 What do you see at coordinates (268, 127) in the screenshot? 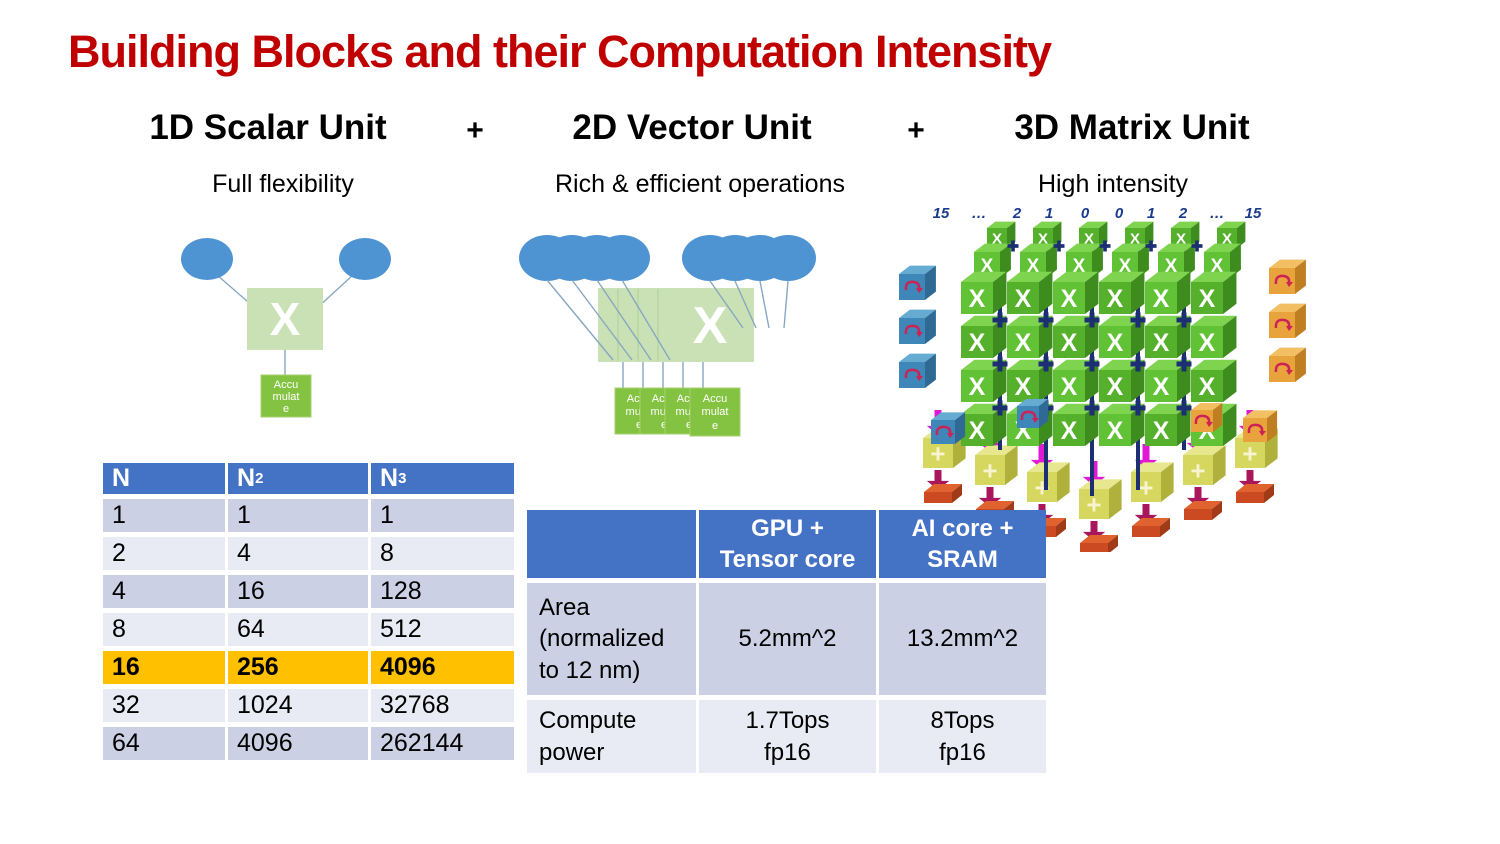
I see `unit-title-scalar: 1D Scalar Unit` at bounding box center [268, 127].